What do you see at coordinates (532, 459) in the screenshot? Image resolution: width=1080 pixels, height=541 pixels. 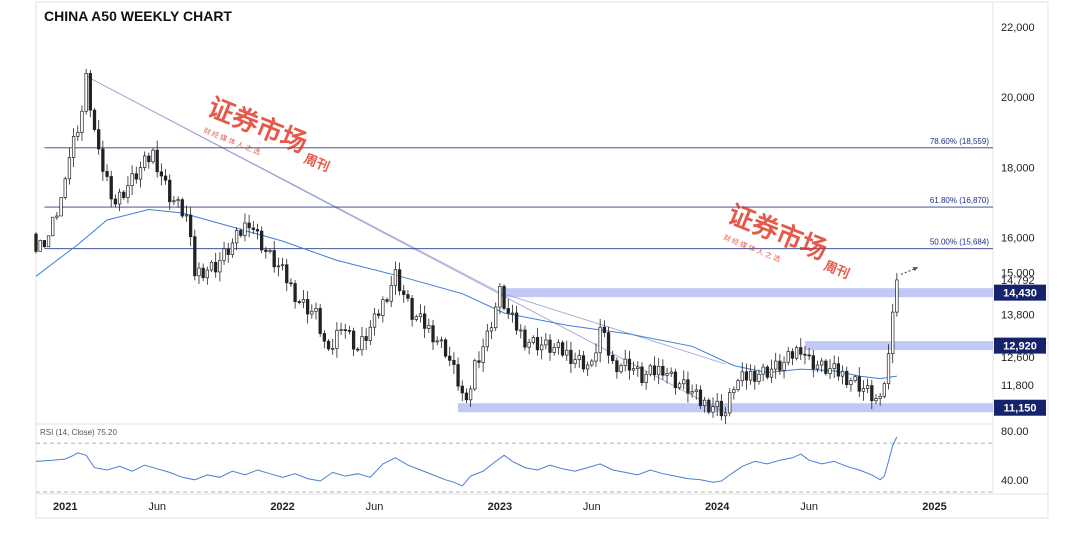 I see `rsi-layer: RSI (14, Close) 75.20 80.00 40.00` at bounding box center [532, 459].